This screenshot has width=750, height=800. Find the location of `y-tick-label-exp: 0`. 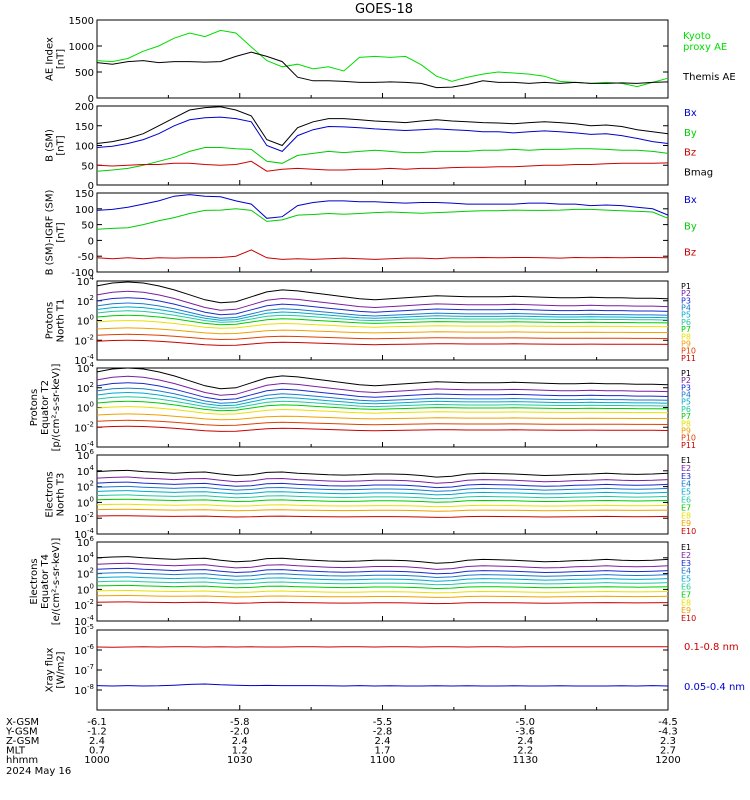

y-tick-label-exp: 0 is located at coordinates (92, 318).